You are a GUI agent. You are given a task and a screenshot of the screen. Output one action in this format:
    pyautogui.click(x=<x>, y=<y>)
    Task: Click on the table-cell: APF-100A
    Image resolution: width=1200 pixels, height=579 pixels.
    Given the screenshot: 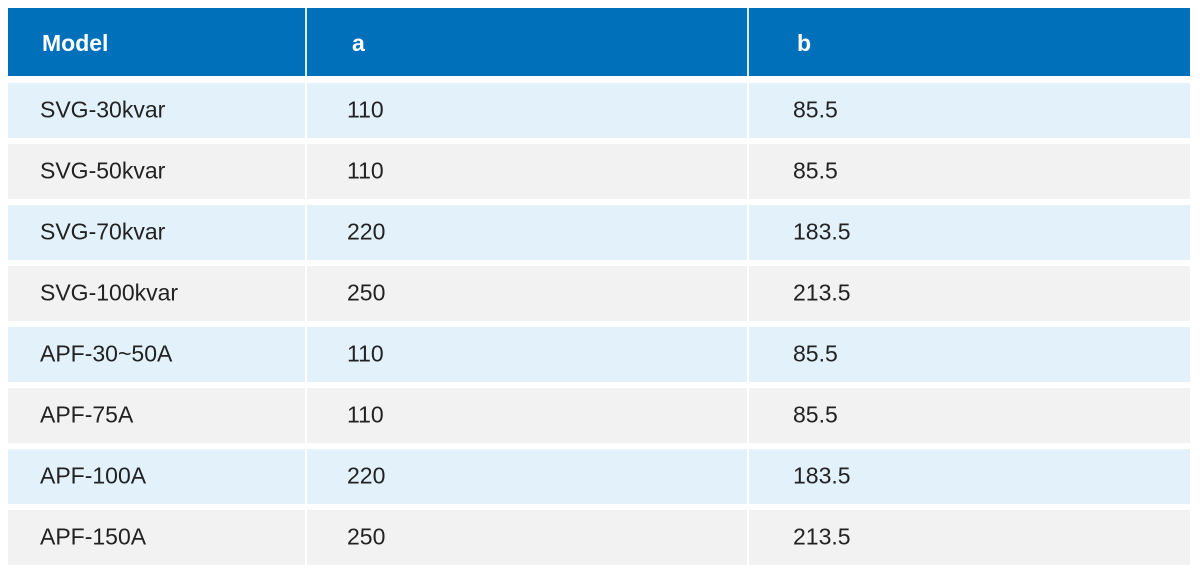 What is the action you would take?
    pyautogui.click(x=93, y=476)
    